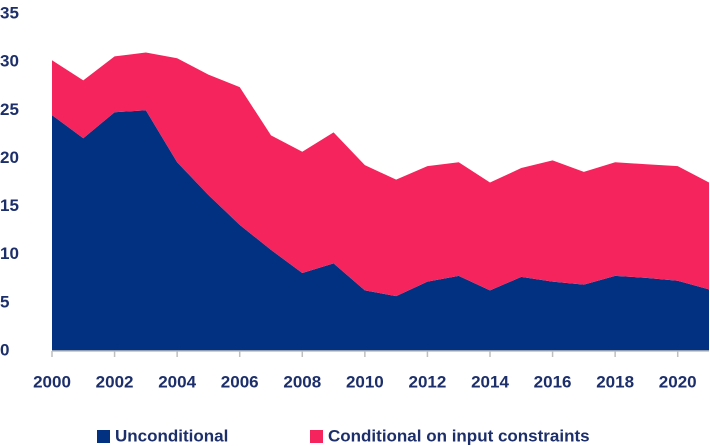 The width and height of the screenshot is (710, 446). Describe the element at coordinates (4, 301) in the screenshot. I see `y-tick-label: 5` at that location.